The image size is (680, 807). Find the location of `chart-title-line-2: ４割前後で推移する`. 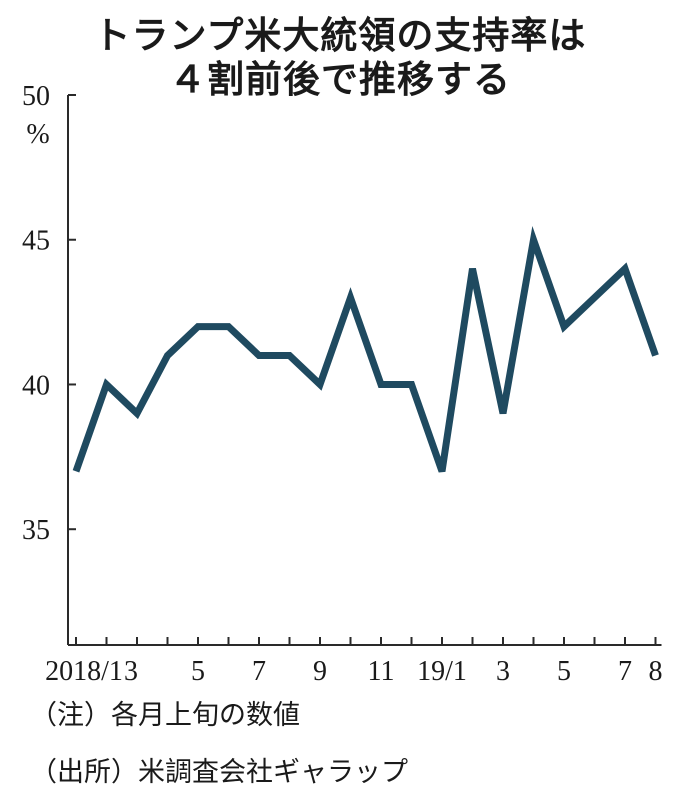

chart-title-line-2: ４割前後で推移する is located at coordinates (340, 79).